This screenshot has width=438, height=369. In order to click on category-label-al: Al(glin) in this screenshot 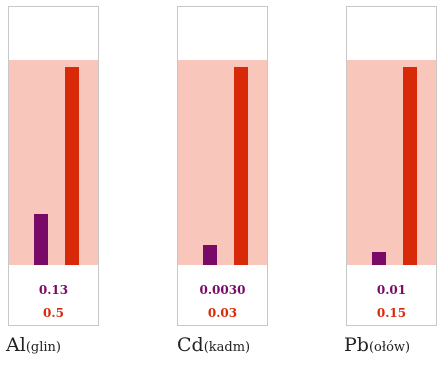, I will do `click(33, 345)`.